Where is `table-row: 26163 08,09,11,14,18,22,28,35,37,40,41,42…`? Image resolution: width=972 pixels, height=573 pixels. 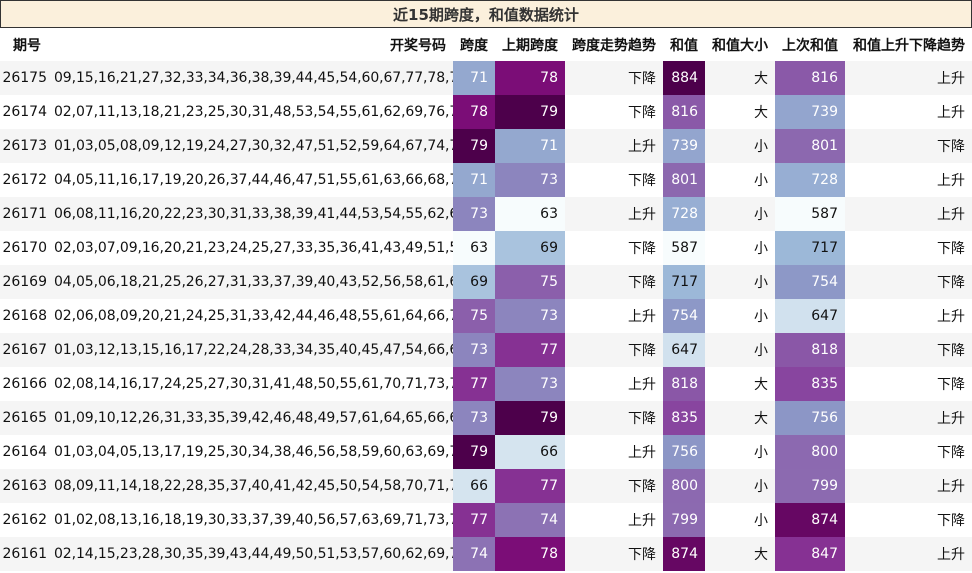
table-row: 26163 08,09,11,14,18,22,28,35,37,40,41,42… is located at coordinates (486, 486).